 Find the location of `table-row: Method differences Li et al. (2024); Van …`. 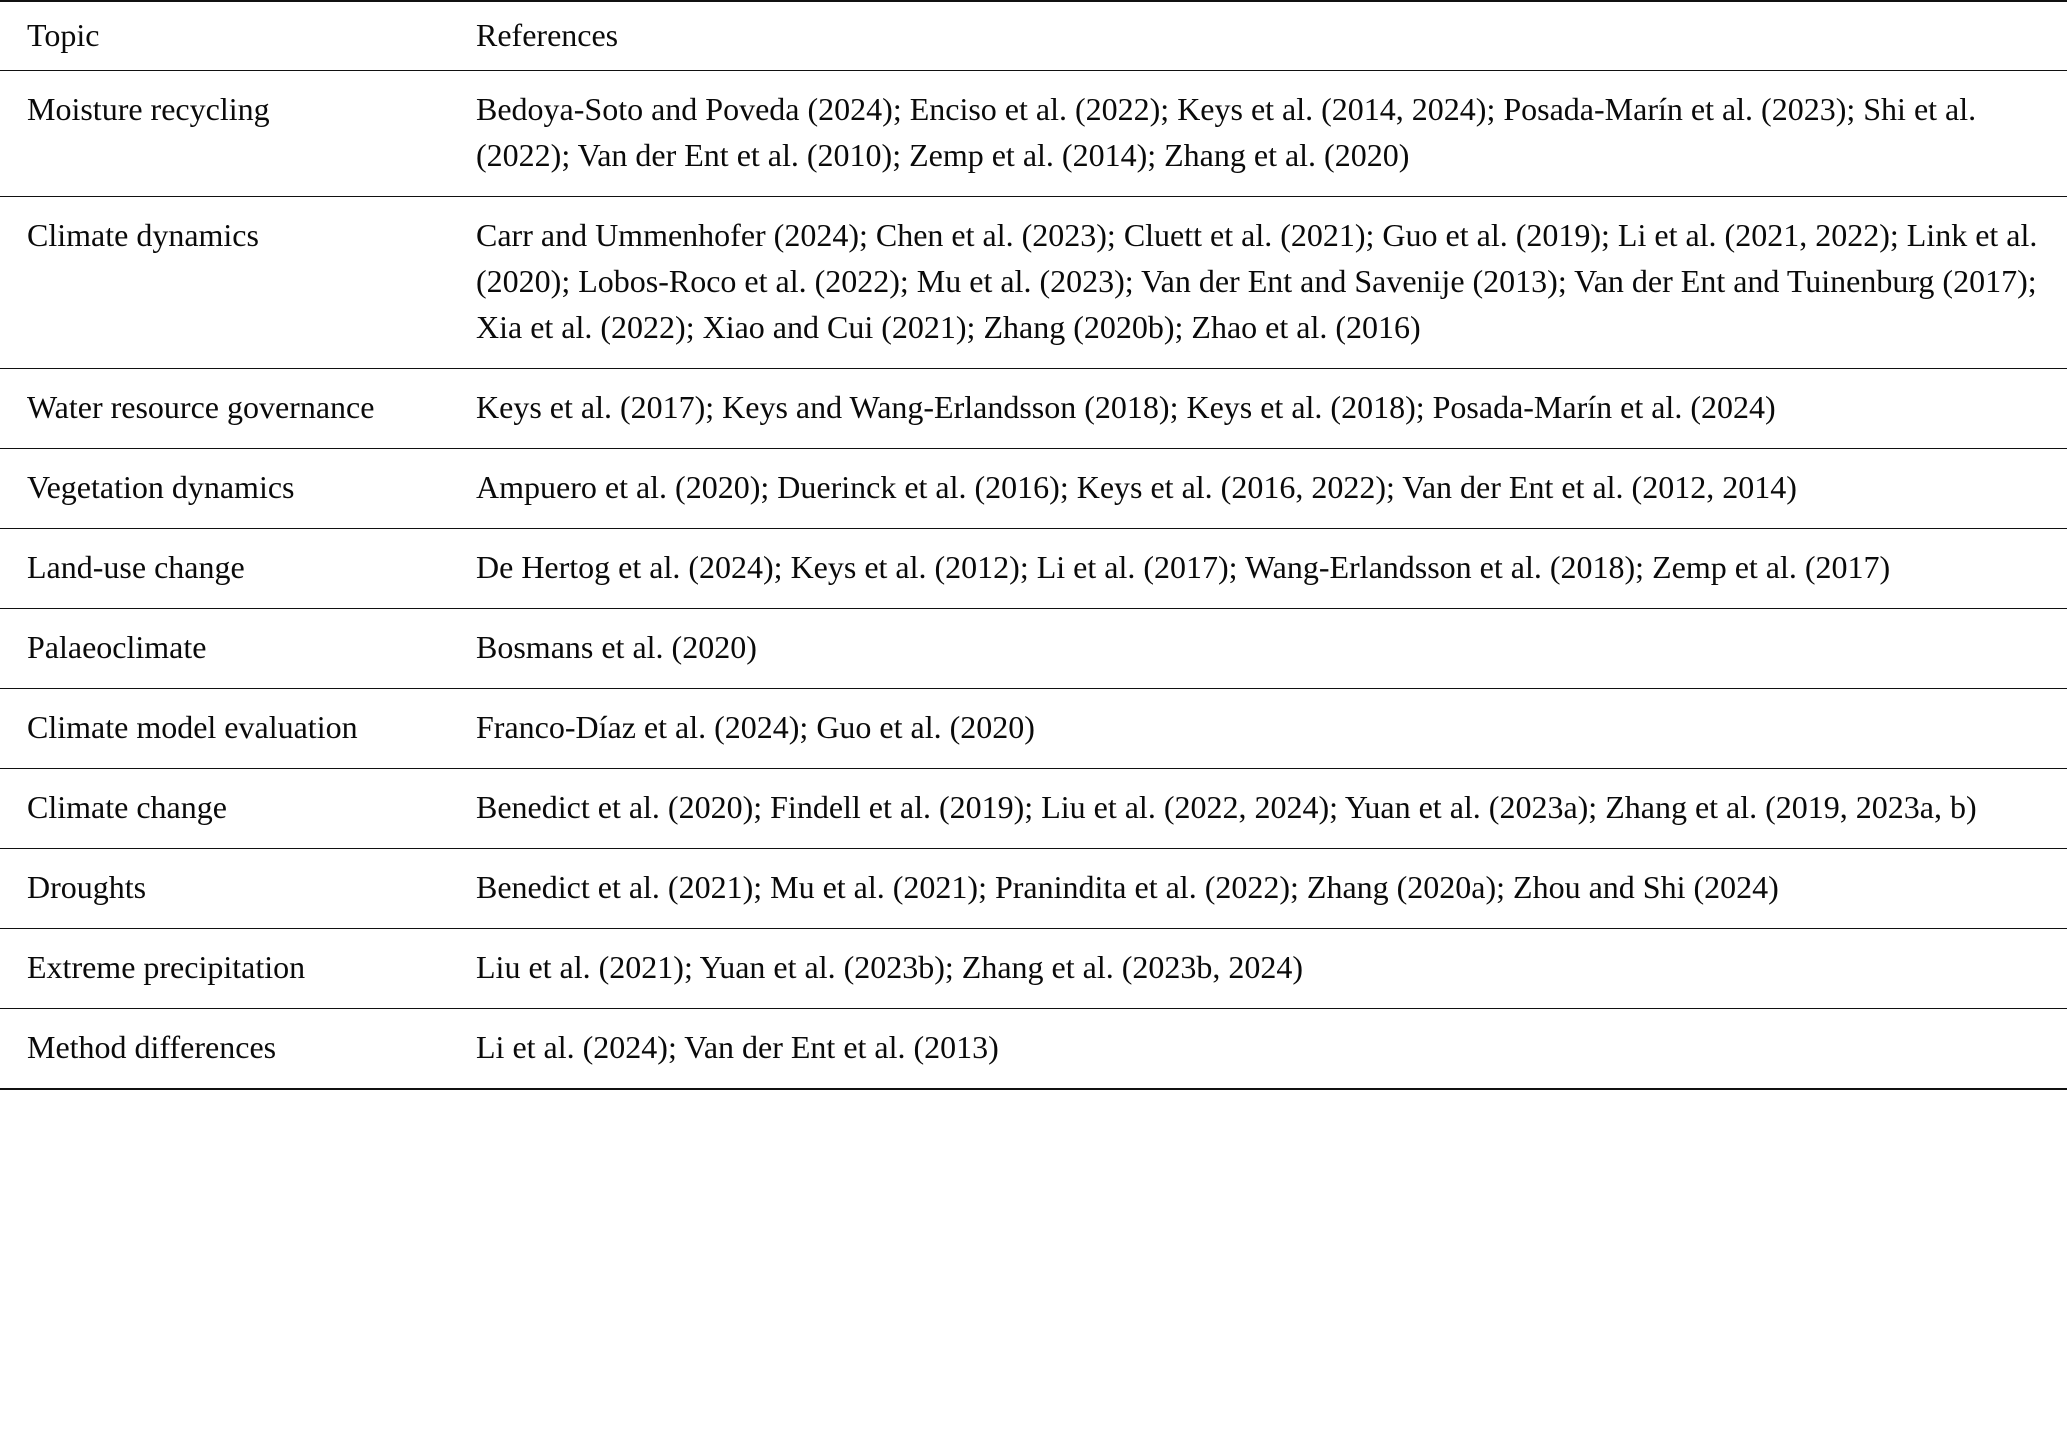

table-row: Method differences Li et al. (2024); Van … is located at coordinates (1033, 1049).